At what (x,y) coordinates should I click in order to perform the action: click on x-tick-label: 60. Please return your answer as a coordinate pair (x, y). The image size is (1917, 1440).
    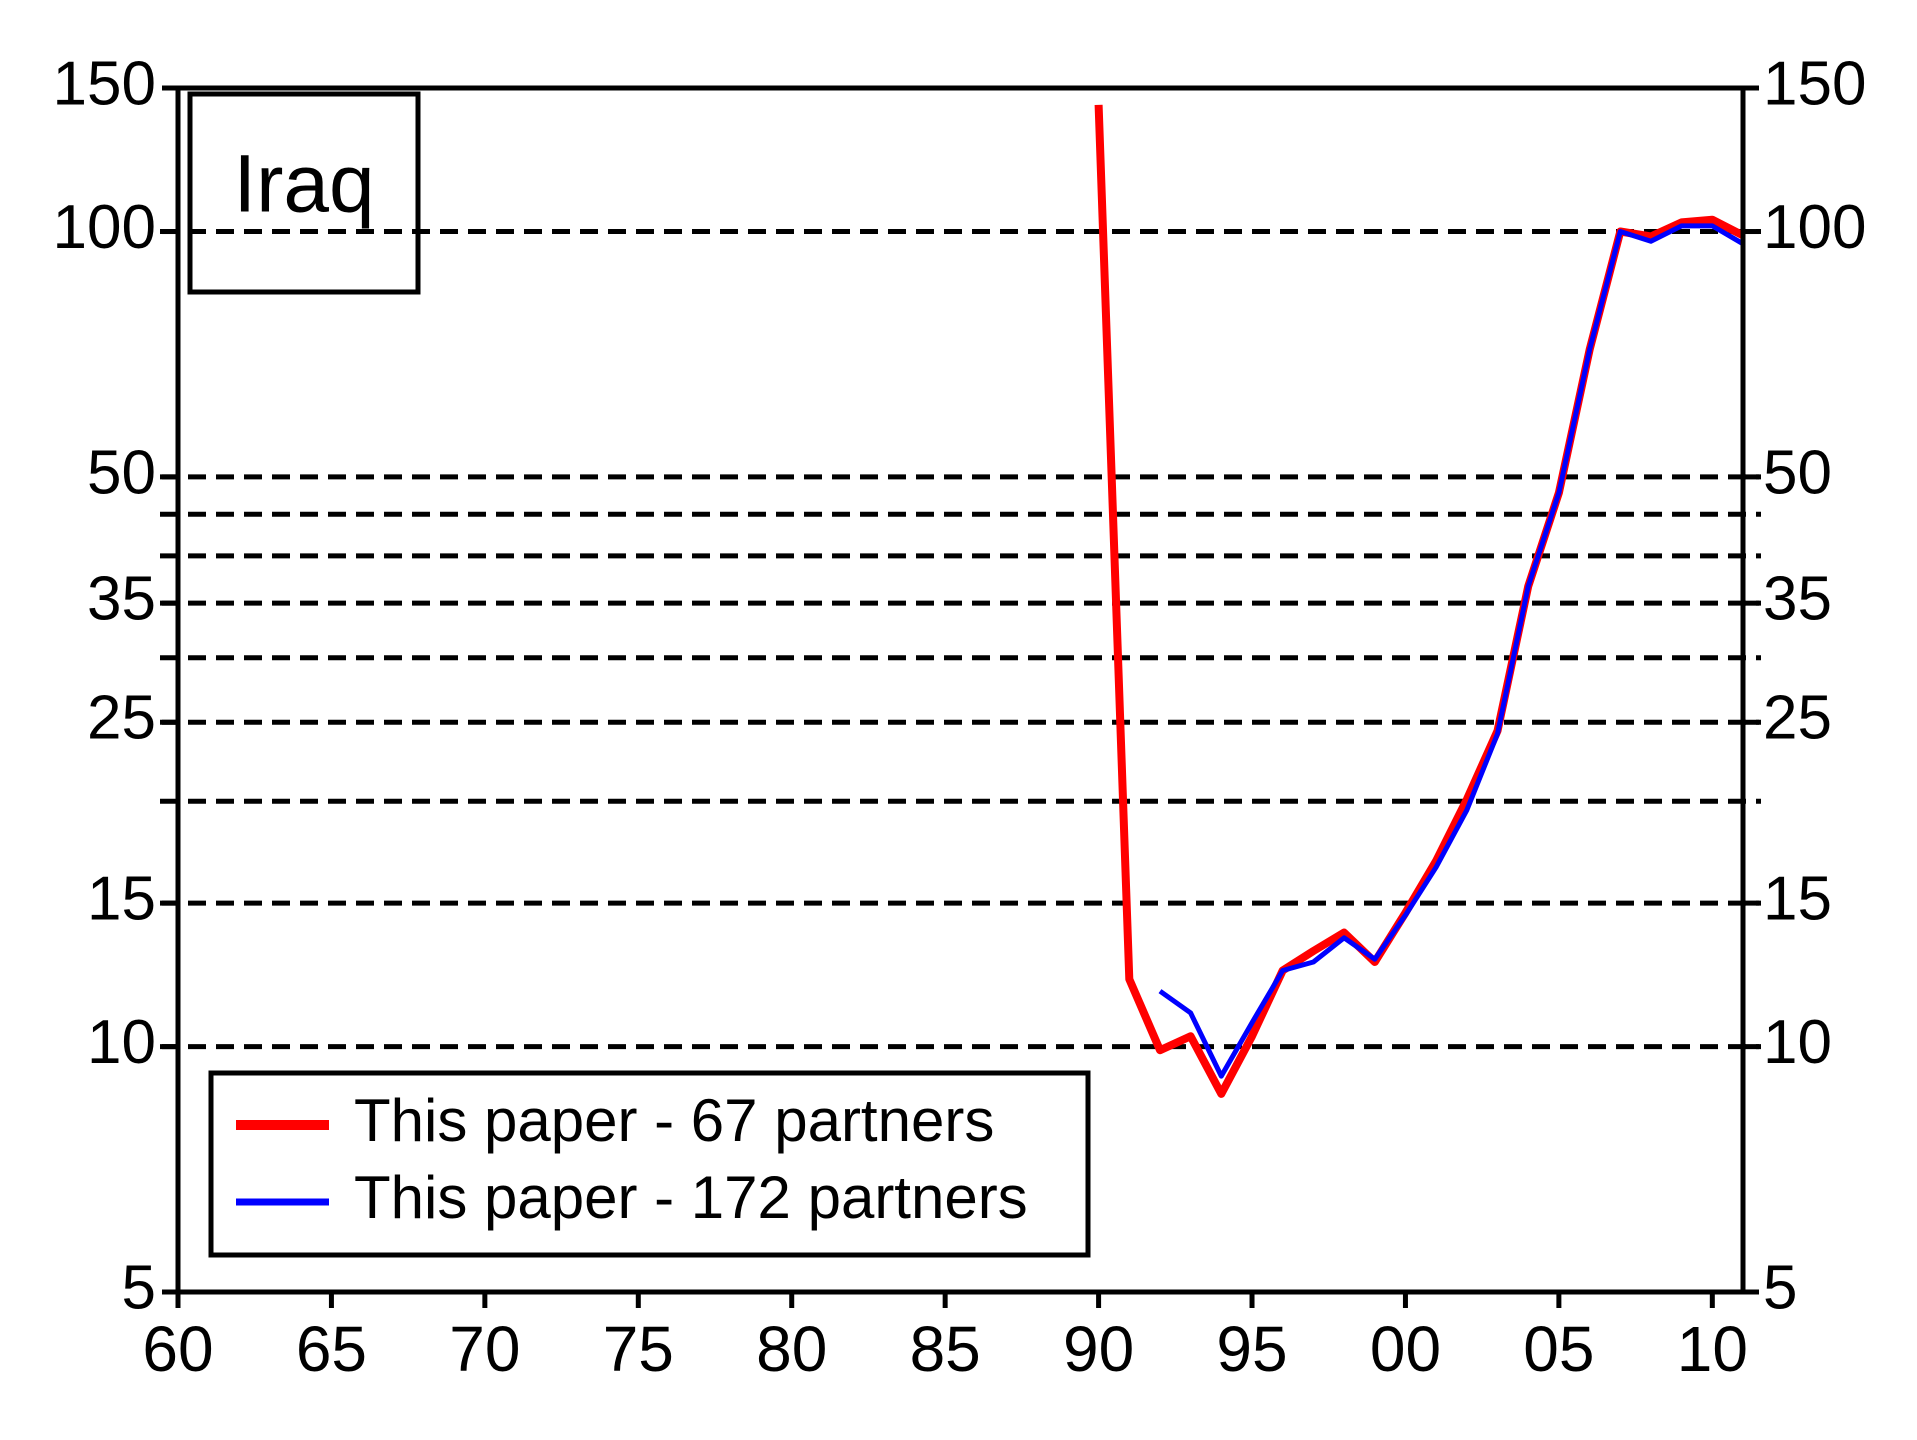
    Looking at the image, I should click on (177, 1349).